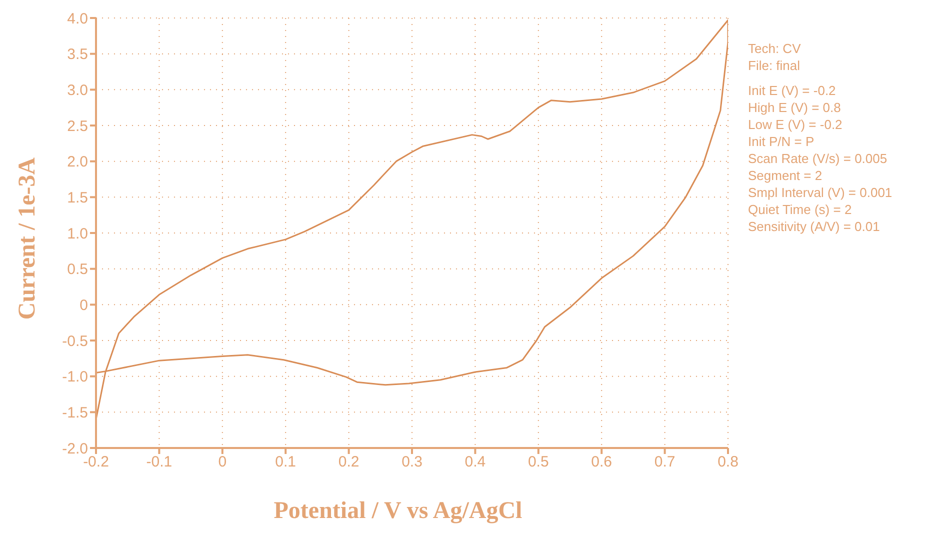 Image resolution: width=945 pixels, height=558 pixels. What do you see at coordinates (792, 90) in the screenshot?
I see `text: Init E (V) = -0.2` at bounding box center [792, 90].